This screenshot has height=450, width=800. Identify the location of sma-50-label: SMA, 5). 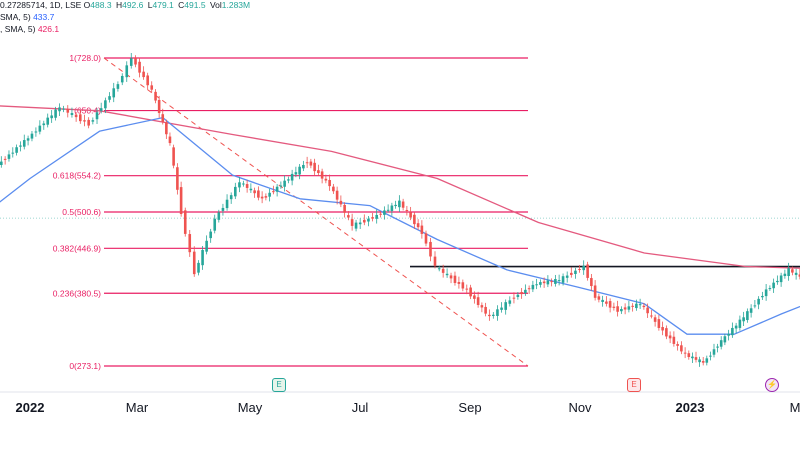
(15, 17).